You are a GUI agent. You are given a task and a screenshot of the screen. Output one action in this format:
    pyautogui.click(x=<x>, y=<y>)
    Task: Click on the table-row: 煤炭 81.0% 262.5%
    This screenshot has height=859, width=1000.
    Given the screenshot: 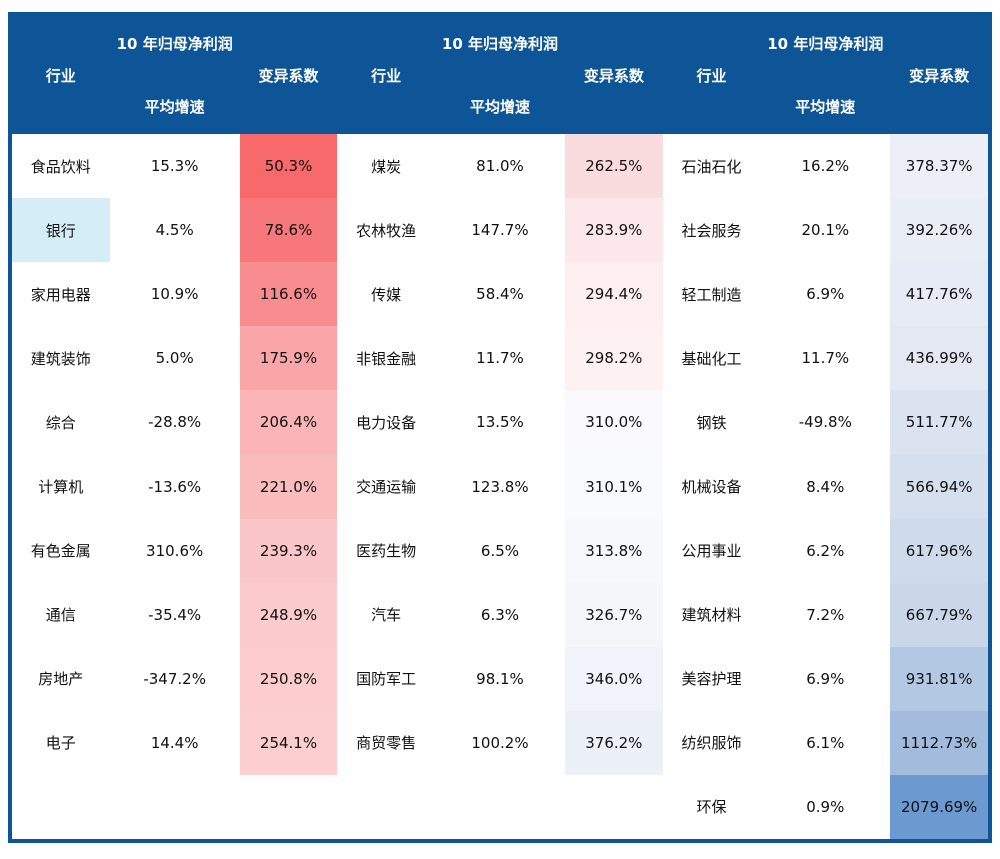 What is the action you would take?
    pyautogui.click(x=500, y=166)
    